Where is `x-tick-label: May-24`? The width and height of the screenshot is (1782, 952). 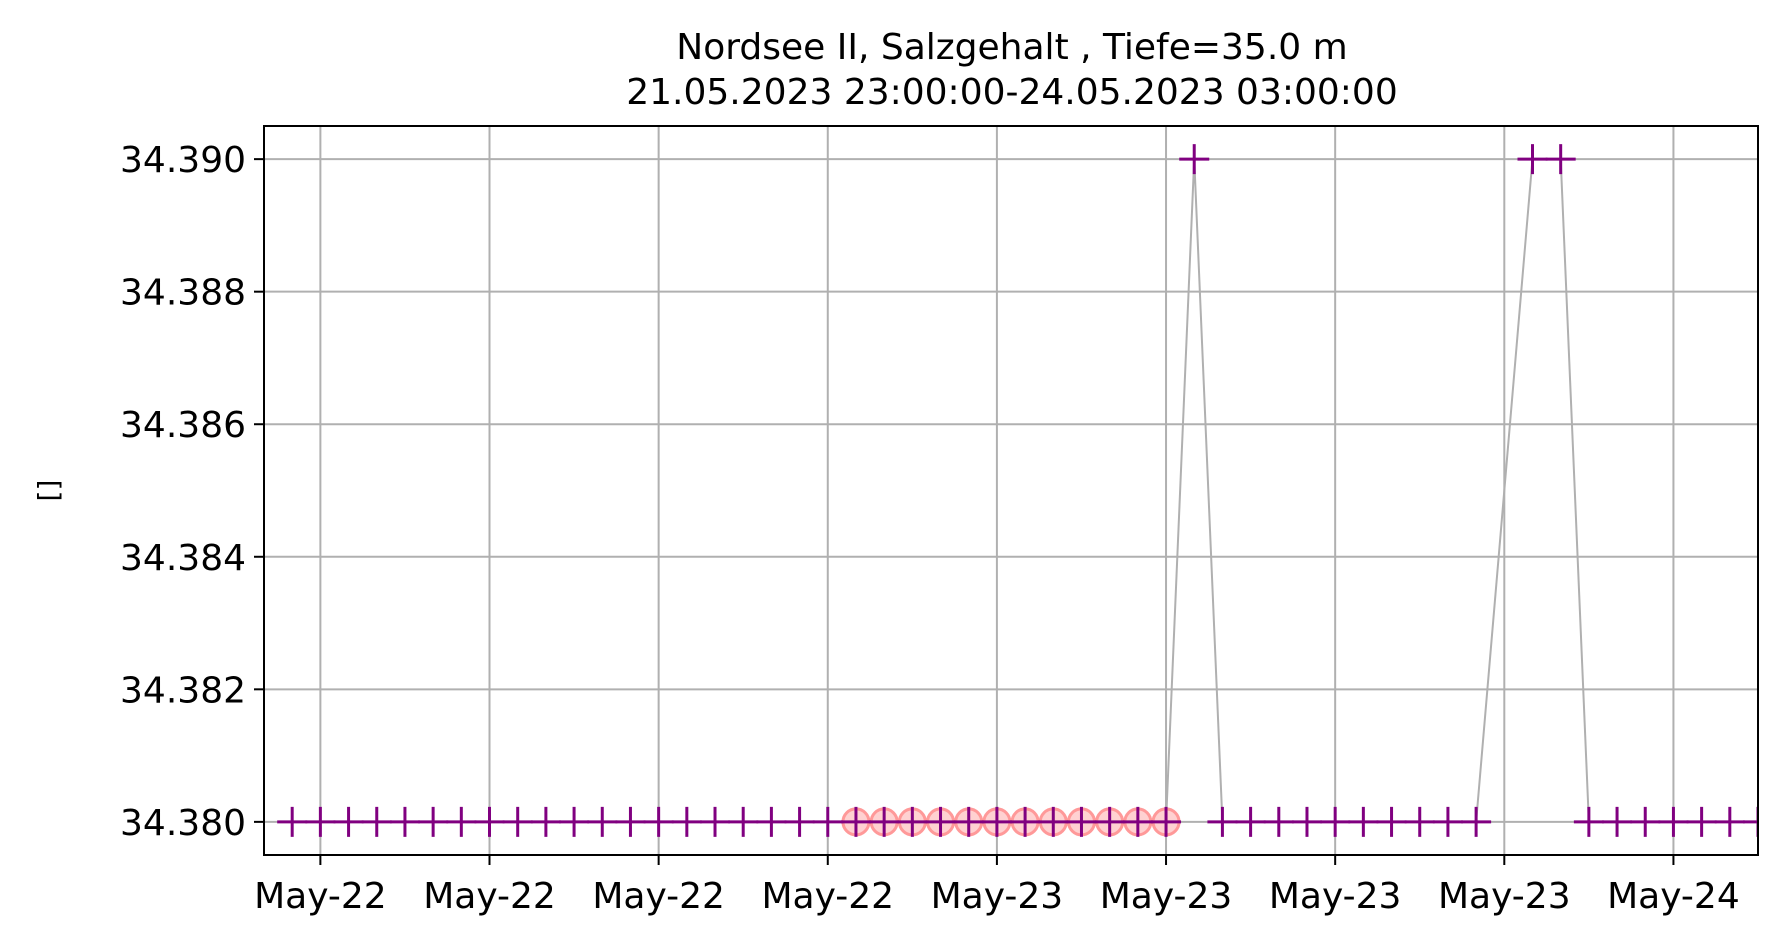
x-tick-label: May-24 is located at coordinates (1673, 896).